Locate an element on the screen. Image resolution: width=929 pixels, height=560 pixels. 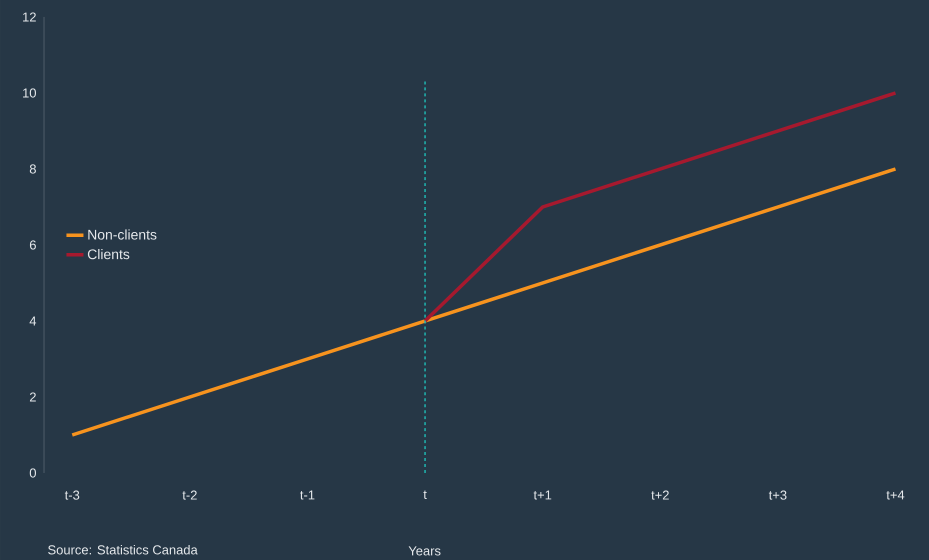
x-axis-title: Years is located at coordinates (424, 551).